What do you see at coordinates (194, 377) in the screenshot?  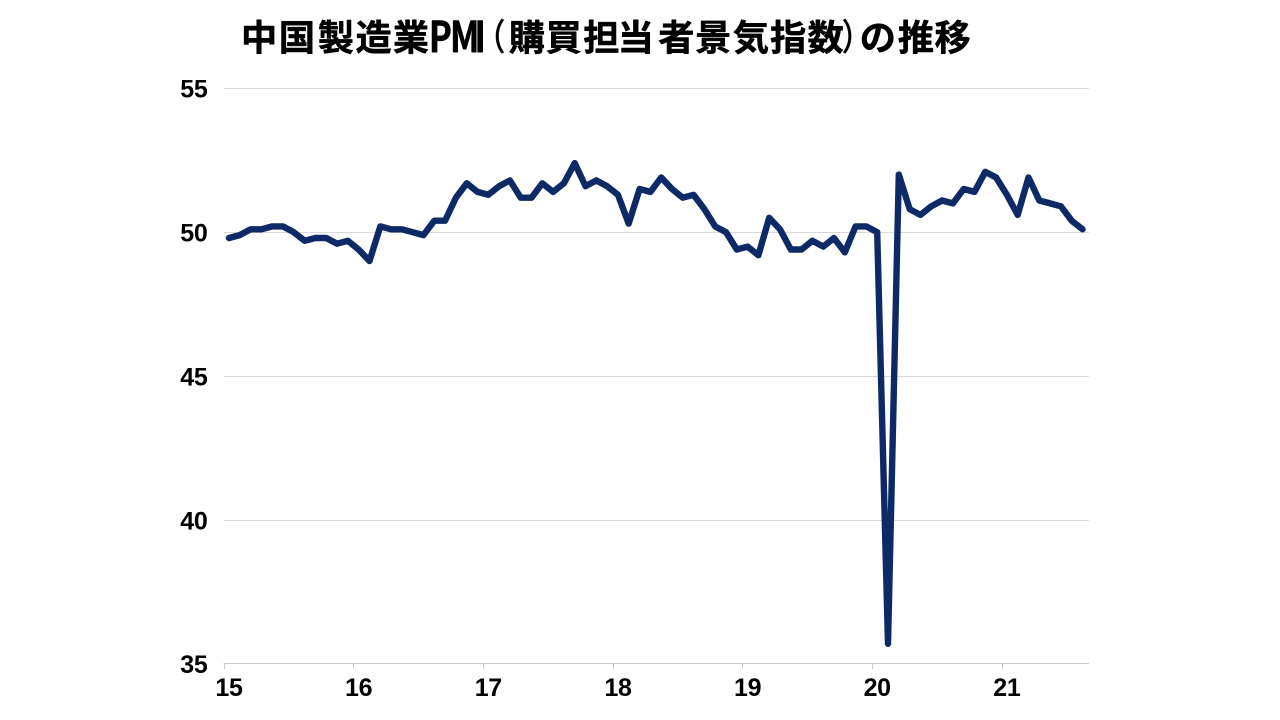 I see `svg-text: 45` at bounding box center [194, 377].